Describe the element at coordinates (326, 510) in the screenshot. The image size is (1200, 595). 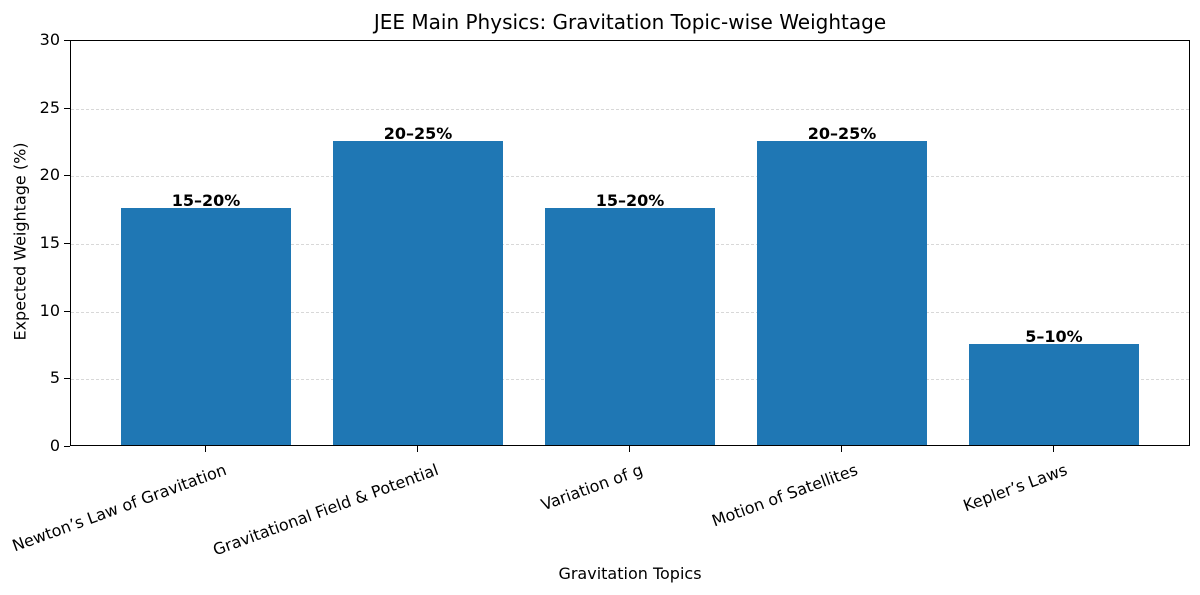
I see `x-tick-label: Gravitational Field & Potential` at that location.